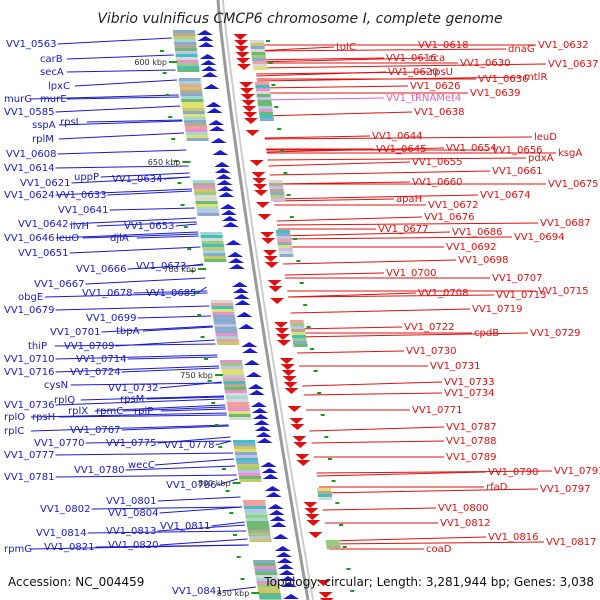  Describe the element at coordinates (75, 332) in the screenshot. I see `left-gene-label: VV1_0701` at that location.